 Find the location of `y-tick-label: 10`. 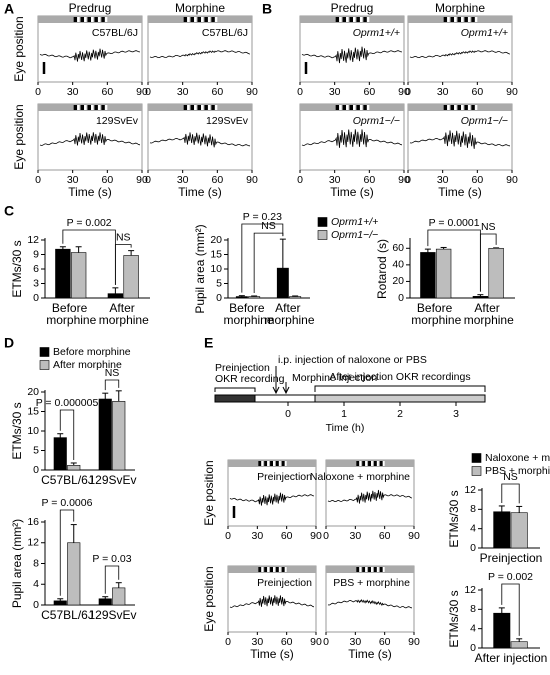

y-tick-label: 10 is located at coordinates (33, 431).